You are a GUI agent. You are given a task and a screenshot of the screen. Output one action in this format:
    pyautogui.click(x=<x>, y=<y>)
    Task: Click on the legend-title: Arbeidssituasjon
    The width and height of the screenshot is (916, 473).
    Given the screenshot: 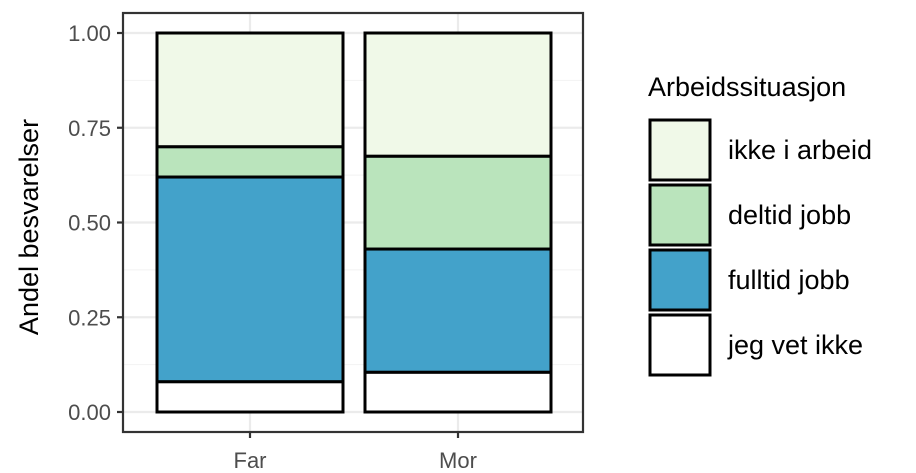 What is the action you would take?
    pyautogui.click(x=747, y=87)
    